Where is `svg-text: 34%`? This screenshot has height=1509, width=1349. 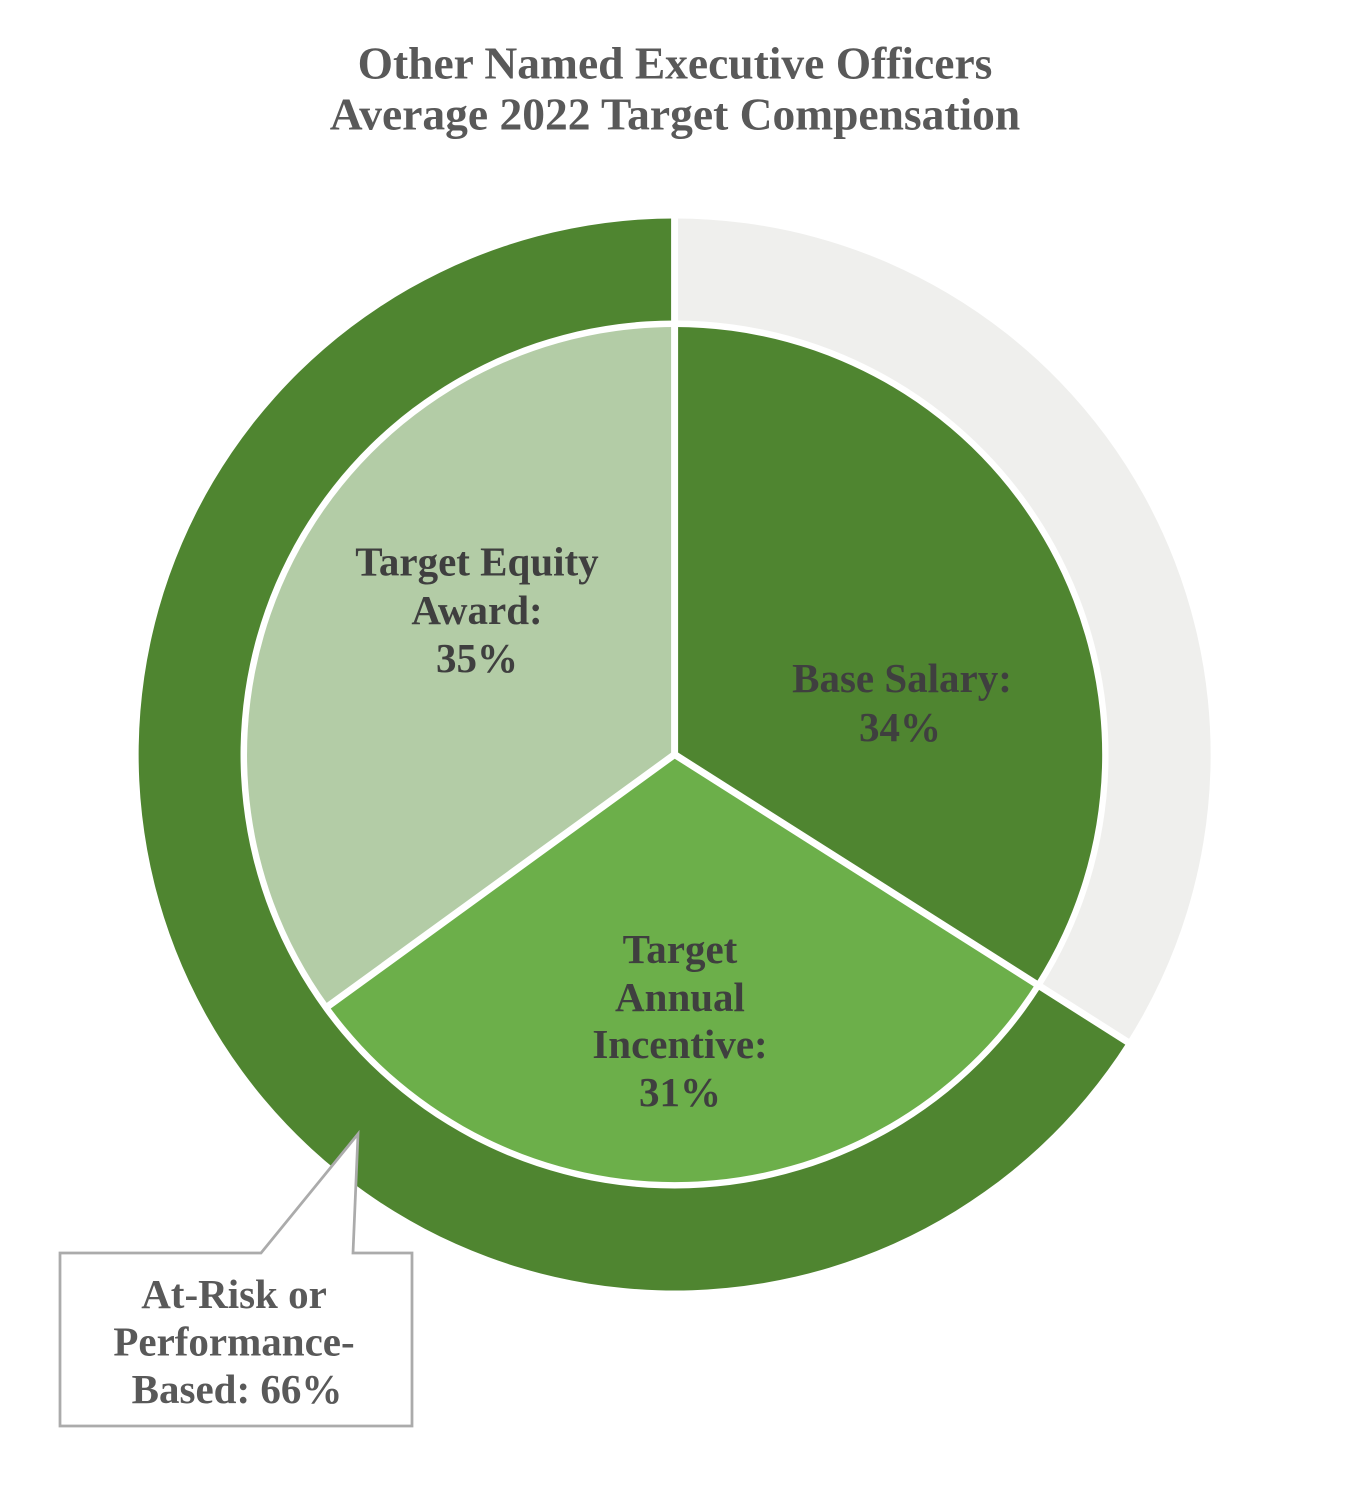 svg-text: 34% is located at coordinates (900, 727).